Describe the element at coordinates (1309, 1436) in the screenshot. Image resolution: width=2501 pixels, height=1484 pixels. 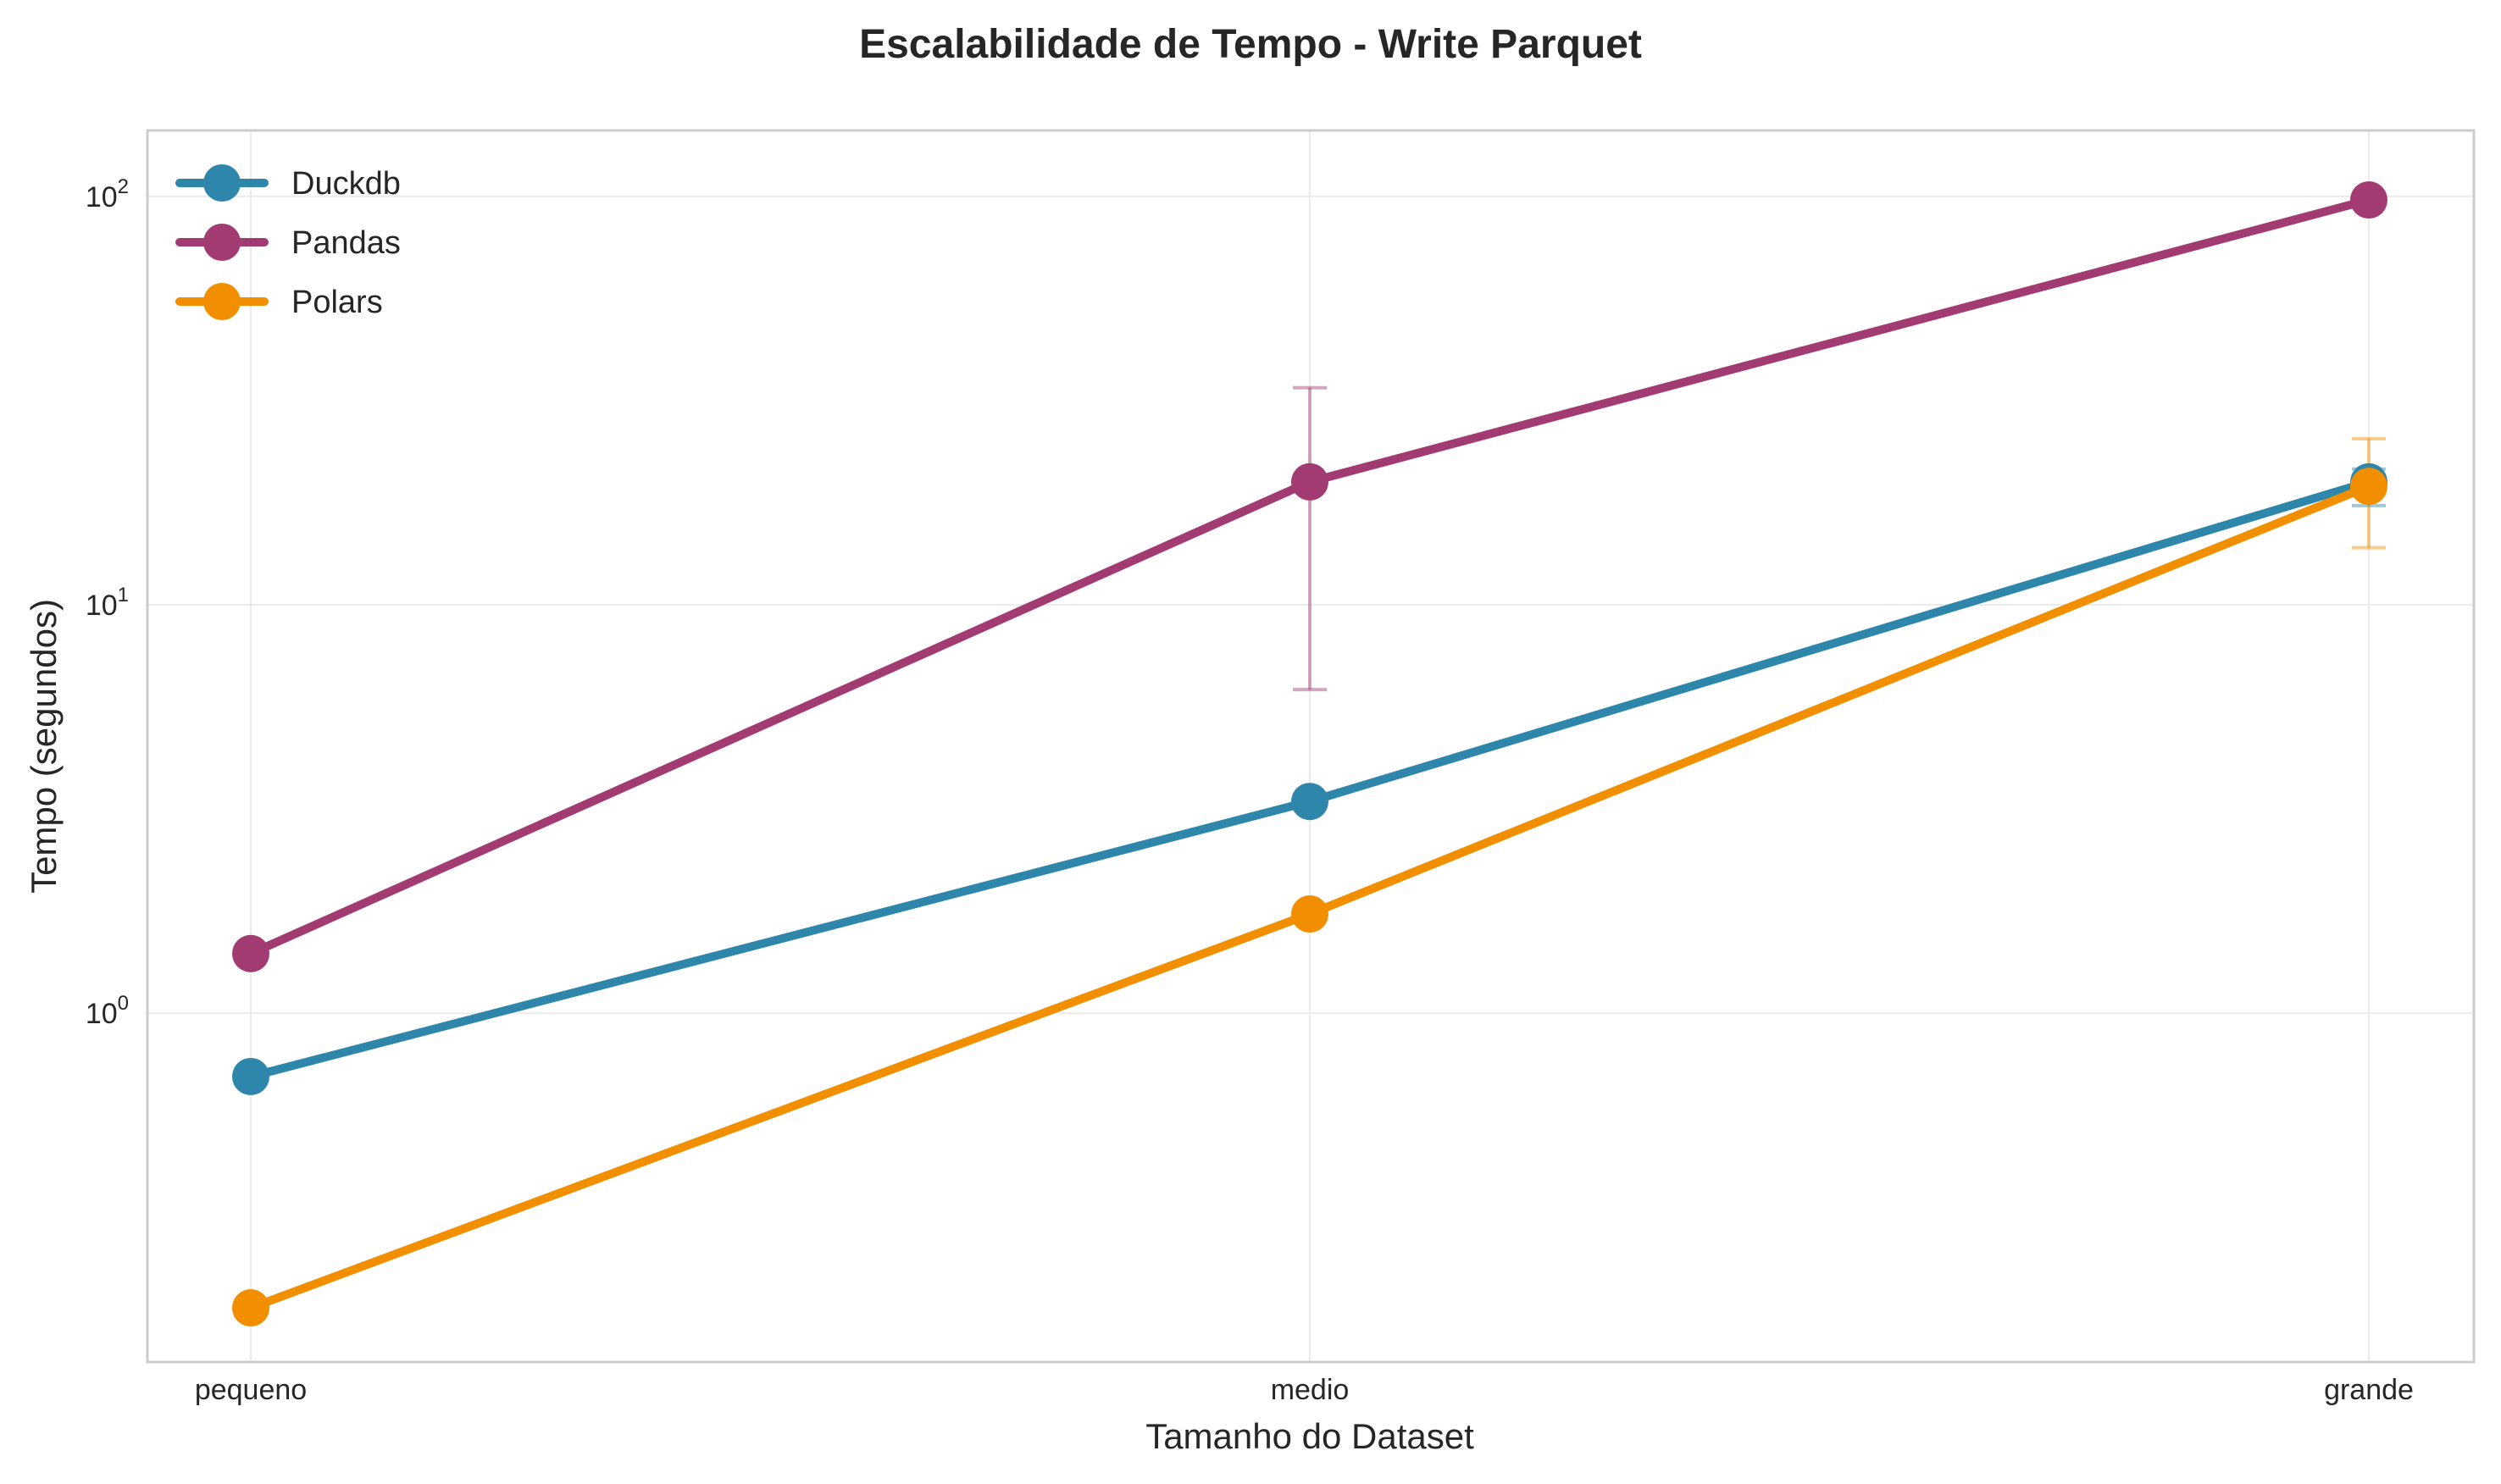
I see `x-axis-label: Tamanho do Dataset` at that location.